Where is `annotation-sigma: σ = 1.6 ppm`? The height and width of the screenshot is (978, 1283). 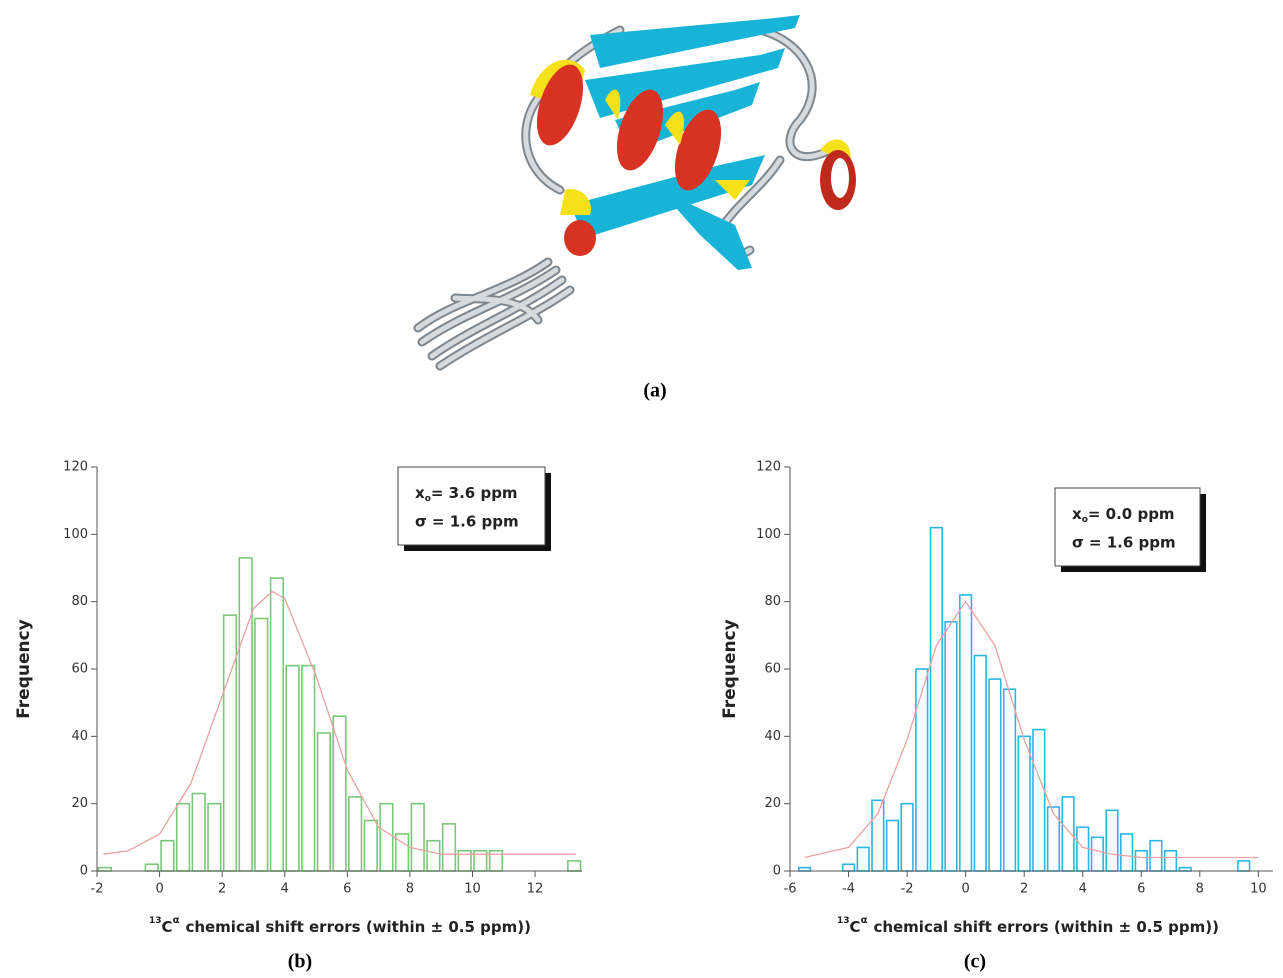 annotation-sigma: σ = 1.6 ppm is located at coordinates (467, 522).